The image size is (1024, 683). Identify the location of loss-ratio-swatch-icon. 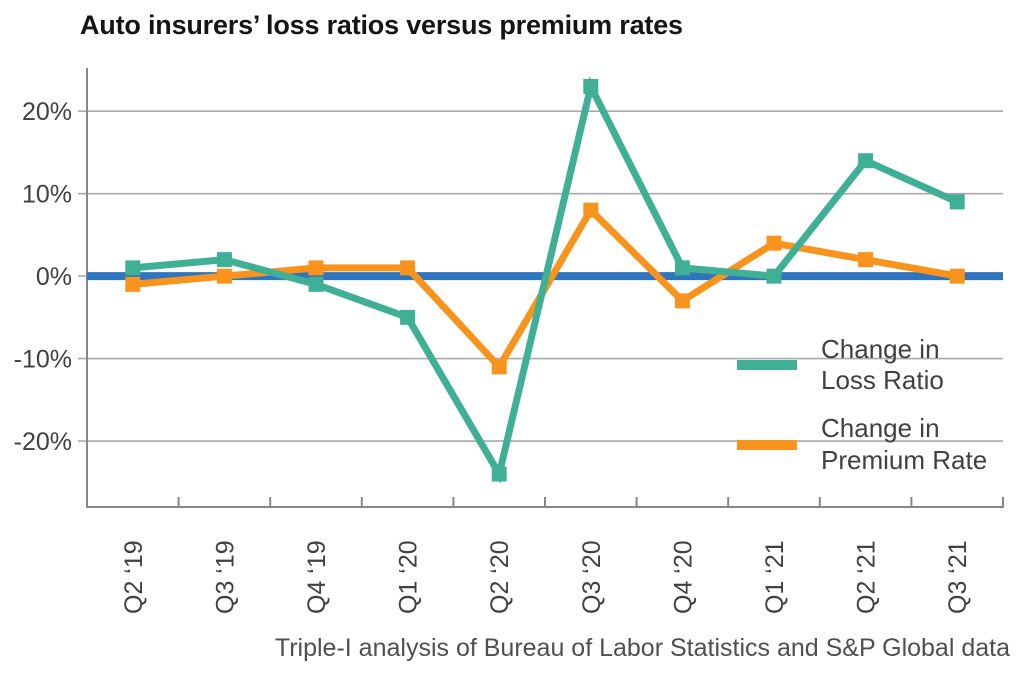
(767, 365).